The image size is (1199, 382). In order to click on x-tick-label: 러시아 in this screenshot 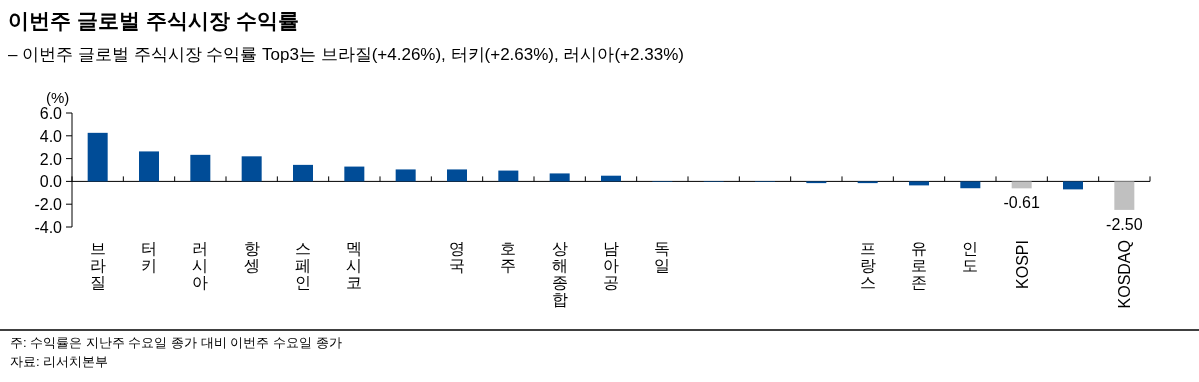, I will do `click(200, 265)`.